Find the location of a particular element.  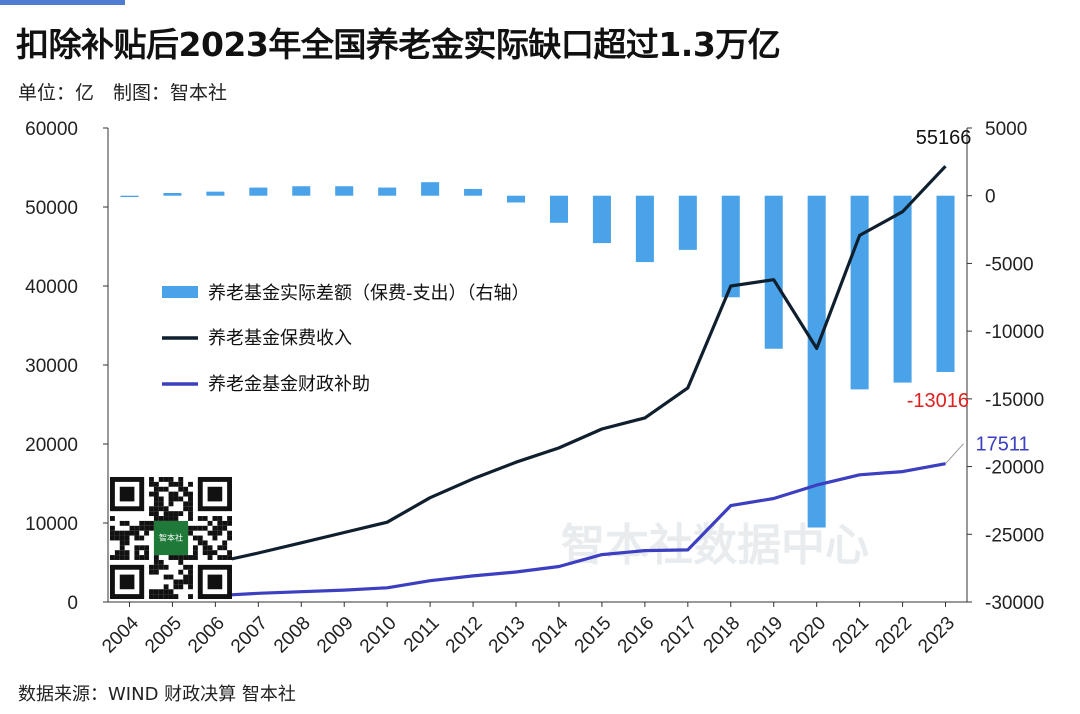

x-tick-label: 2021 is located at coordinates (850, 635).